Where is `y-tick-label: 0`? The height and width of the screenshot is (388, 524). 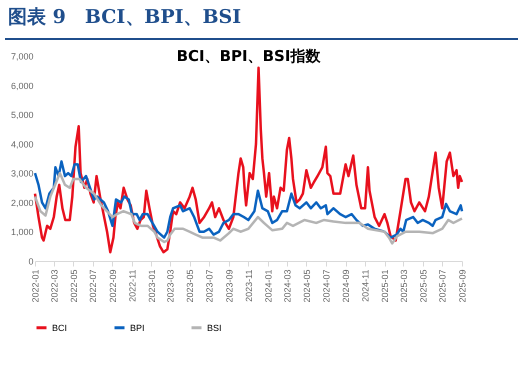 y-tick-label: 0 is located at coordinates (31, 261).